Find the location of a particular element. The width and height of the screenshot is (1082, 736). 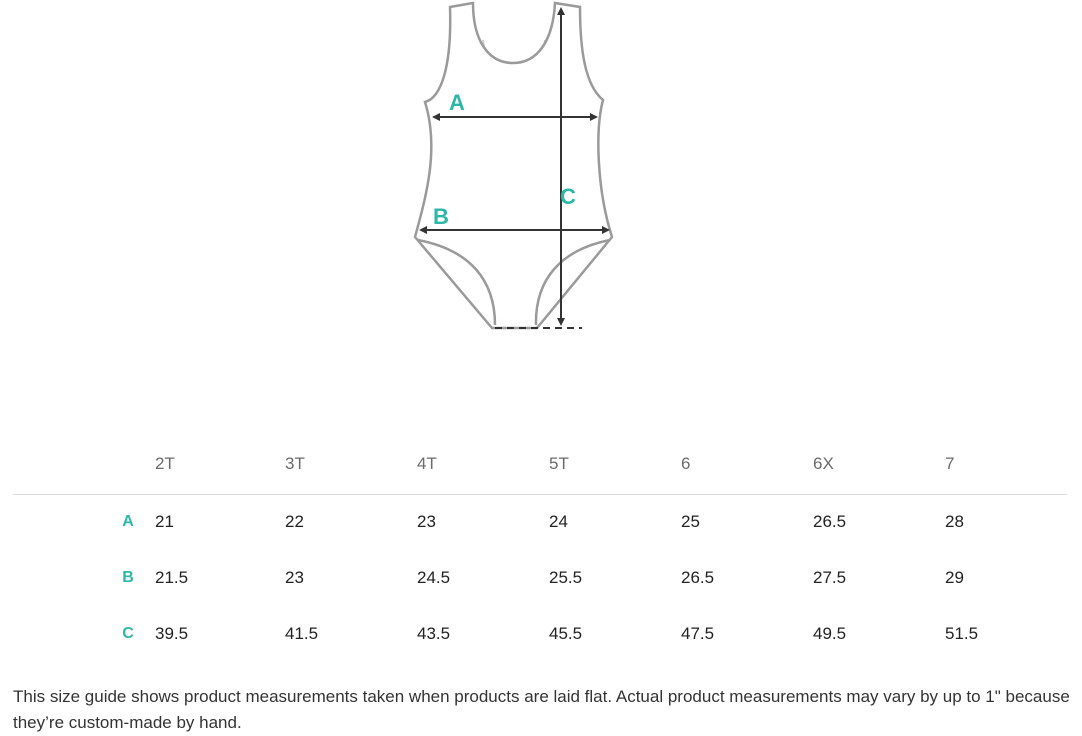

table-cell: 21 is located at coordinates (164, 521).